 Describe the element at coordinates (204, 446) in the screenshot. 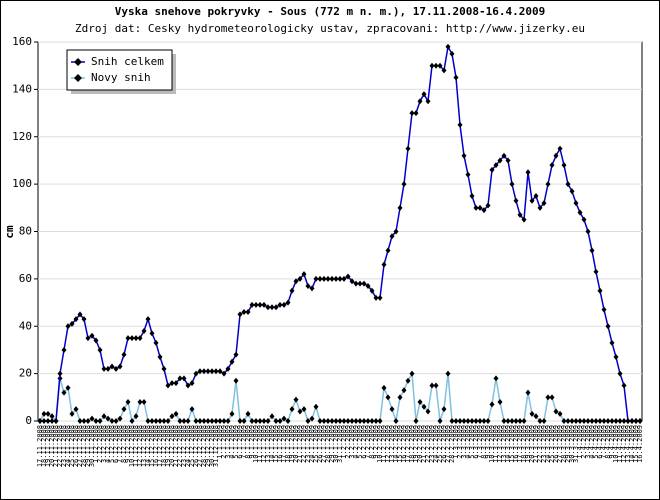

I see `x-tick-label: 28.12.2008` at that location.